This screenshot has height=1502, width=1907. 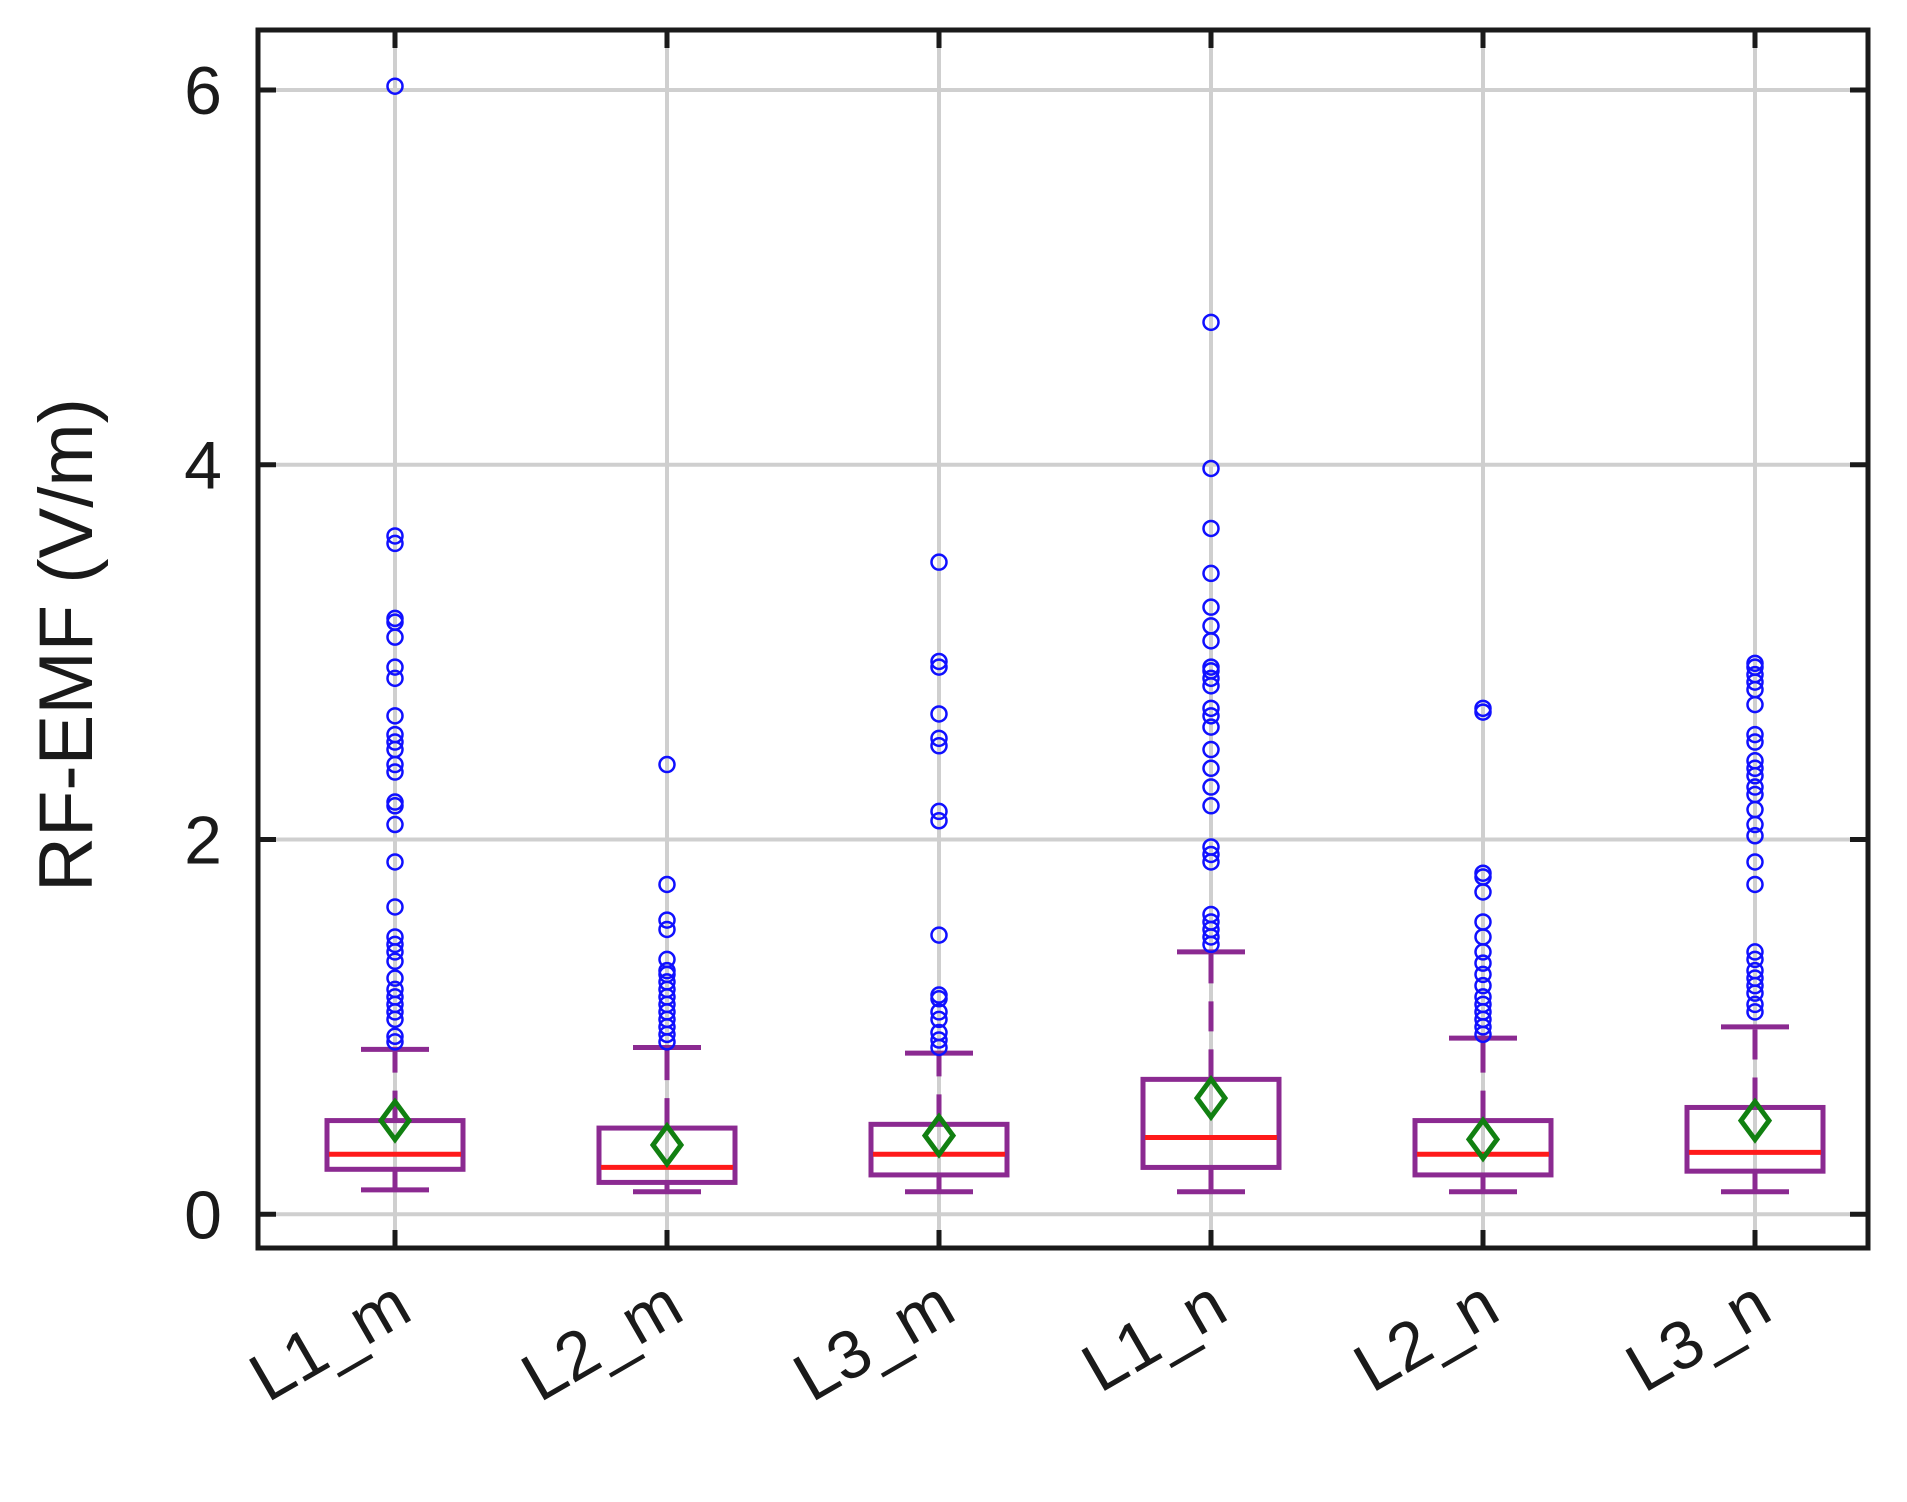 I want to click on box-group-L1_m, so click(x=395, y=635).